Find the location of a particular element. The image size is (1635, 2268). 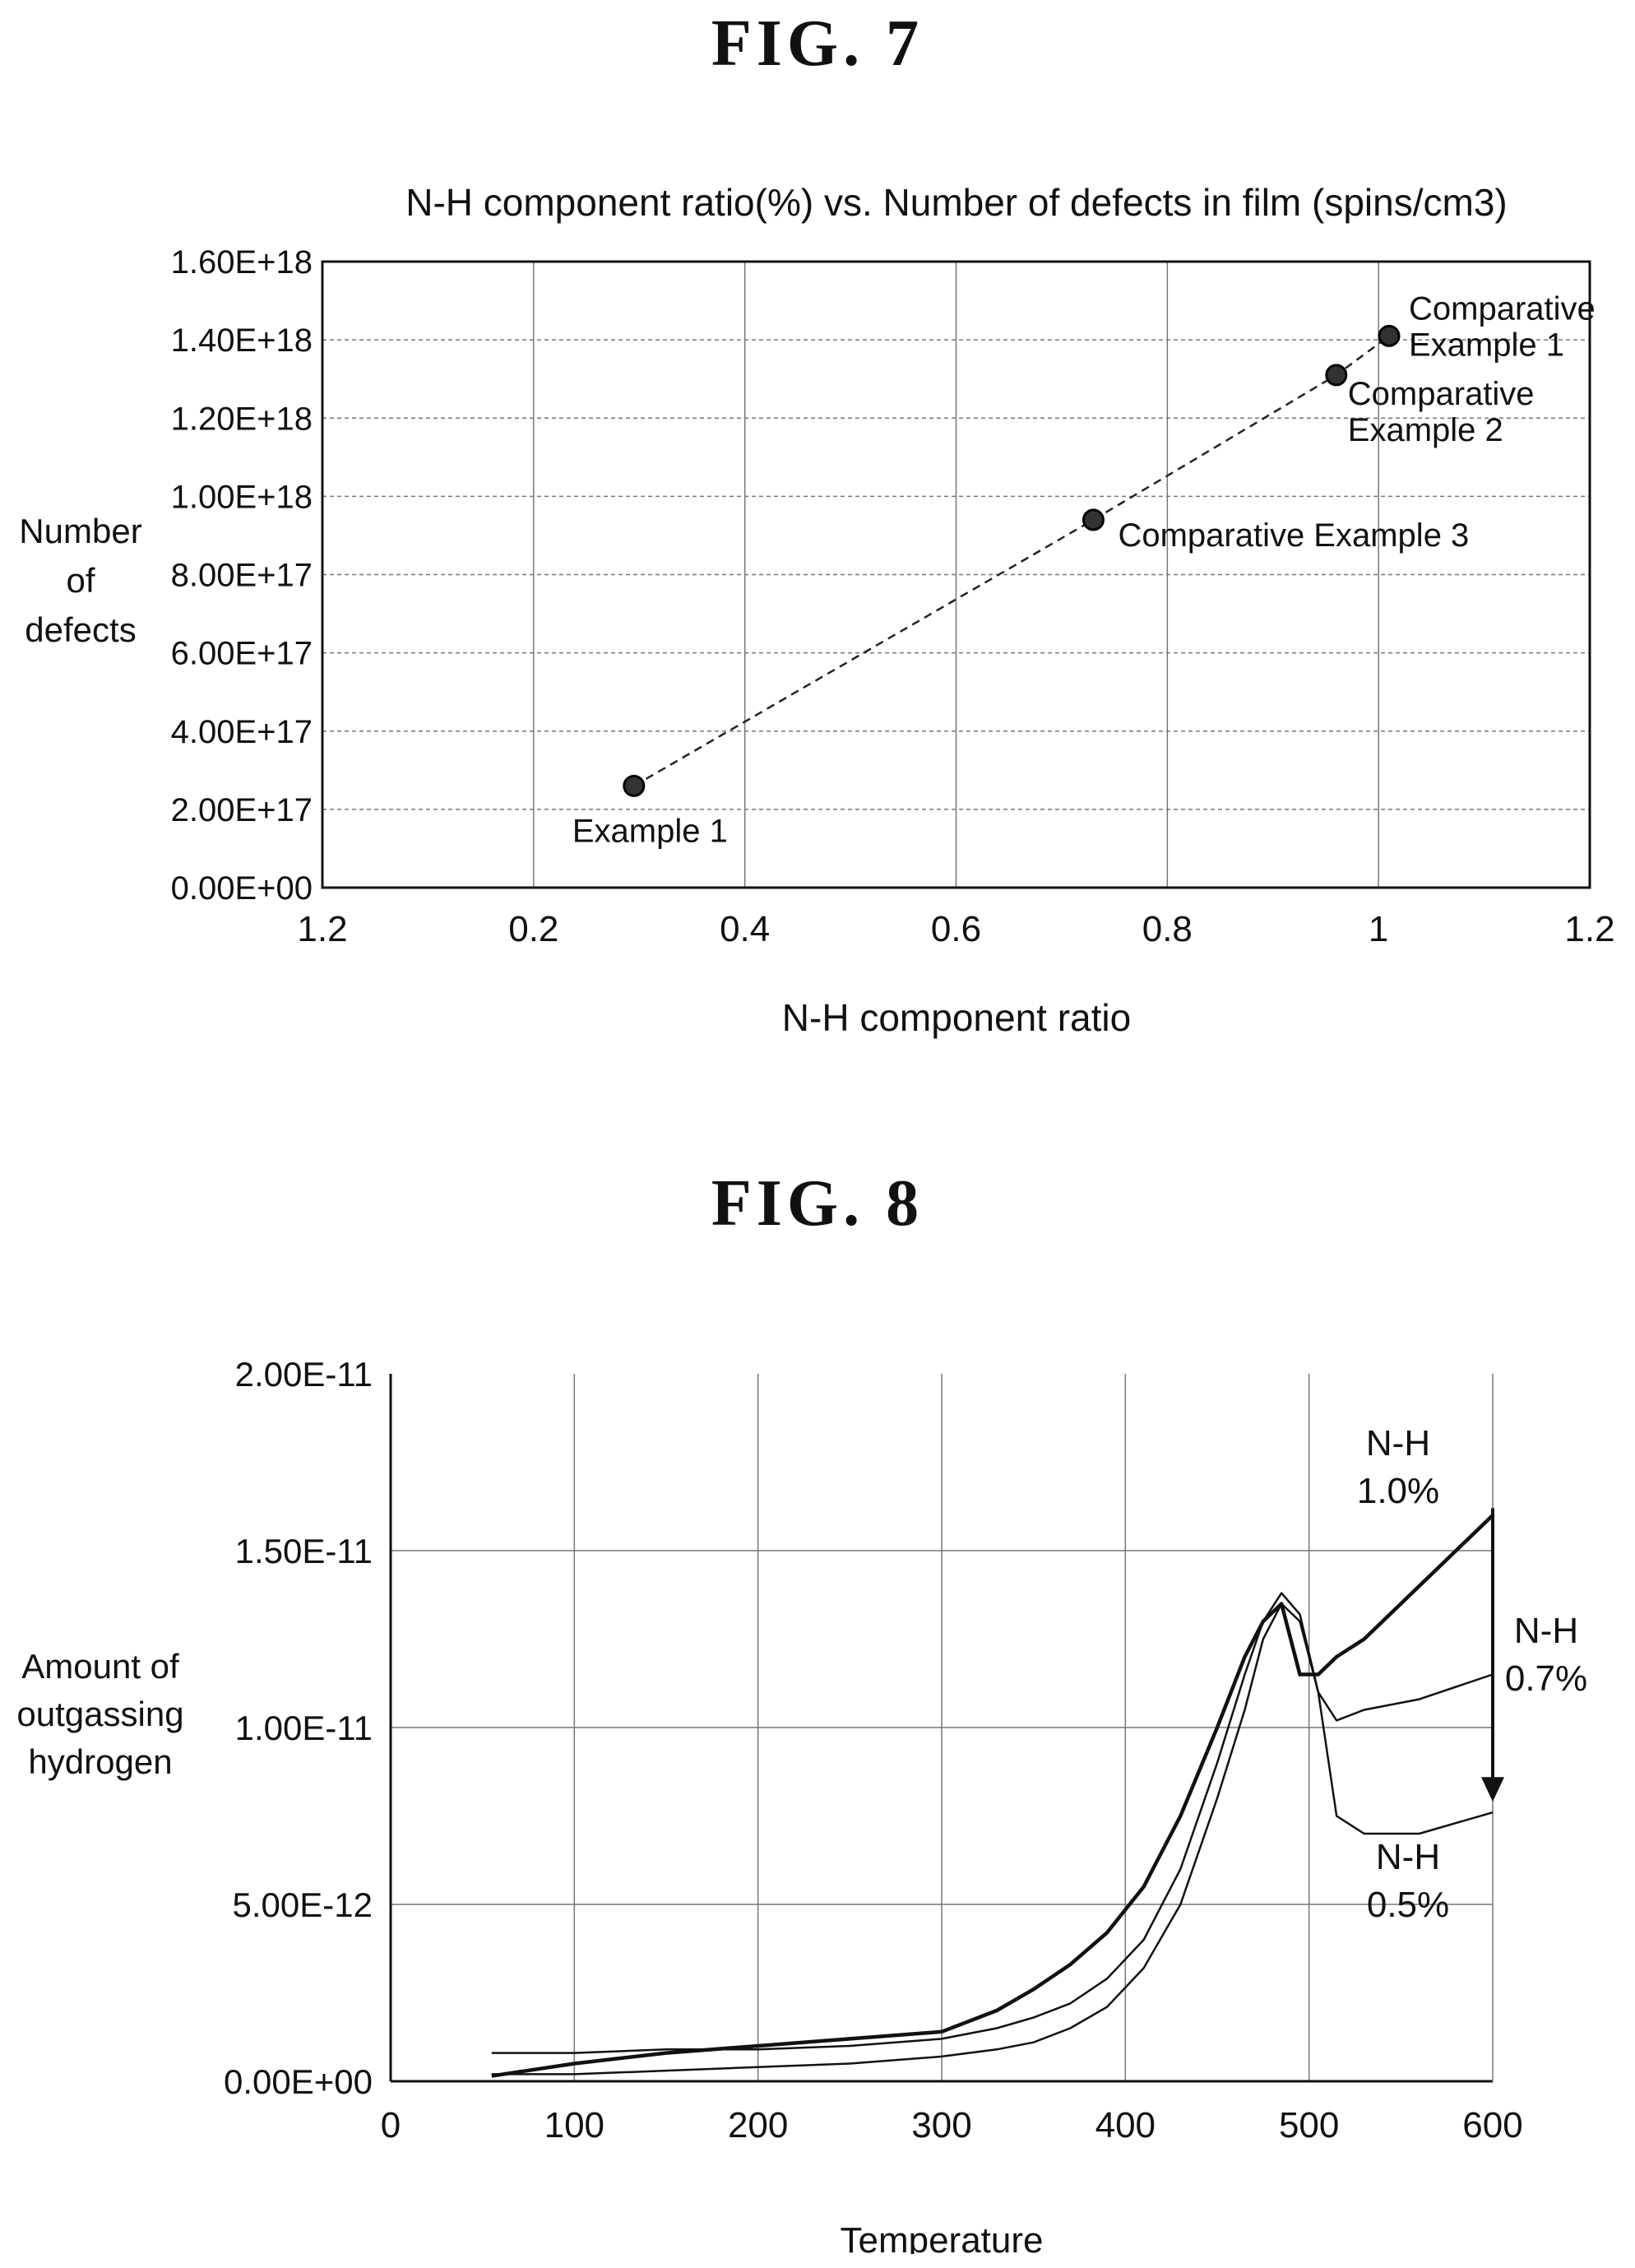

x-tick-label: 600 is located at coordinates (1492, 2125).